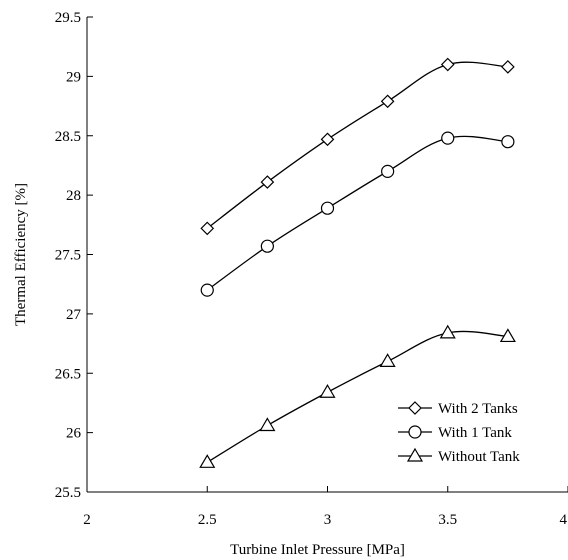 This screenshot has height=560, width=568. What do you see at coordinates (21, 254) in the screenshot?
I see `y-axis-title: Thermal Efficiency [%]` at bounding box center [21, 254].